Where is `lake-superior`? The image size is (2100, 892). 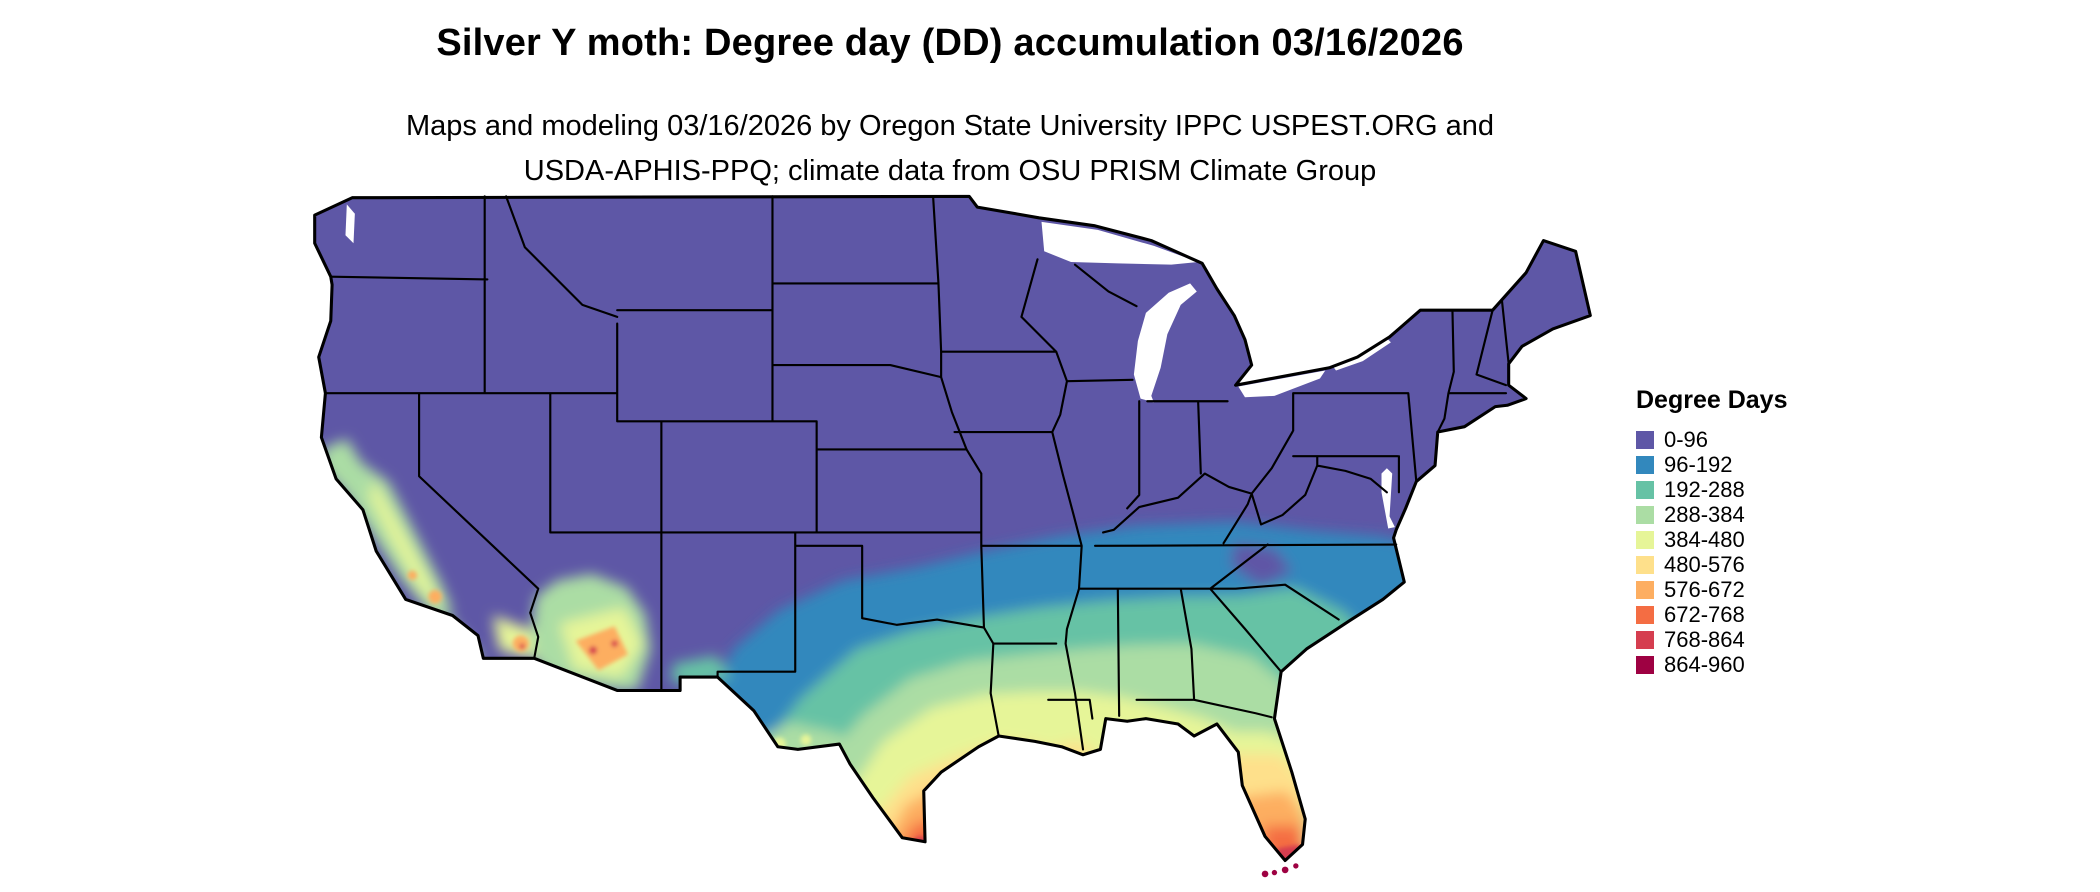 lake-superior is located at coordinates (1120, 243).